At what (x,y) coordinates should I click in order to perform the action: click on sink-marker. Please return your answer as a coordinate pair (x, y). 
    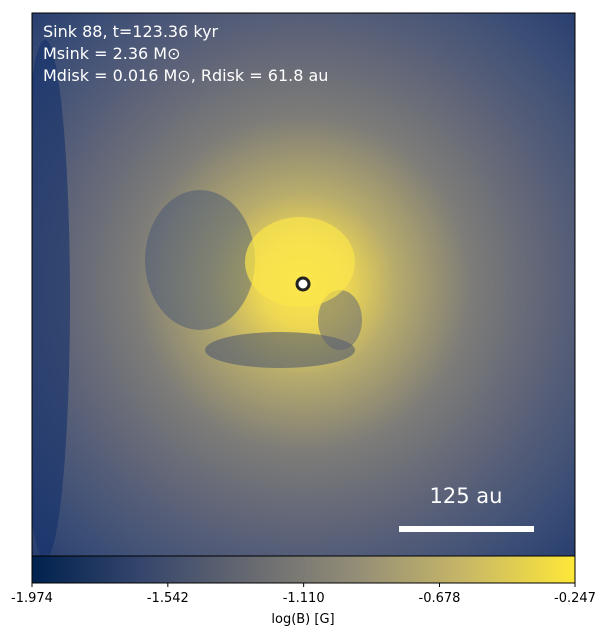
    Looking at the image, I should click on (303, 284).